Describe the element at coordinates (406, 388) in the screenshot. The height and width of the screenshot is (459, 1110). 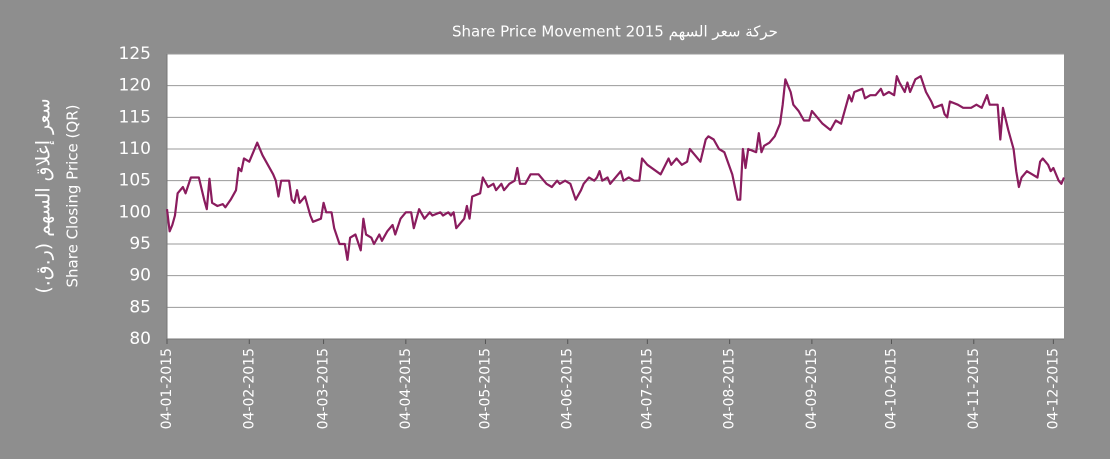
I see `x-tick-label: 04-04-2015` at that location.